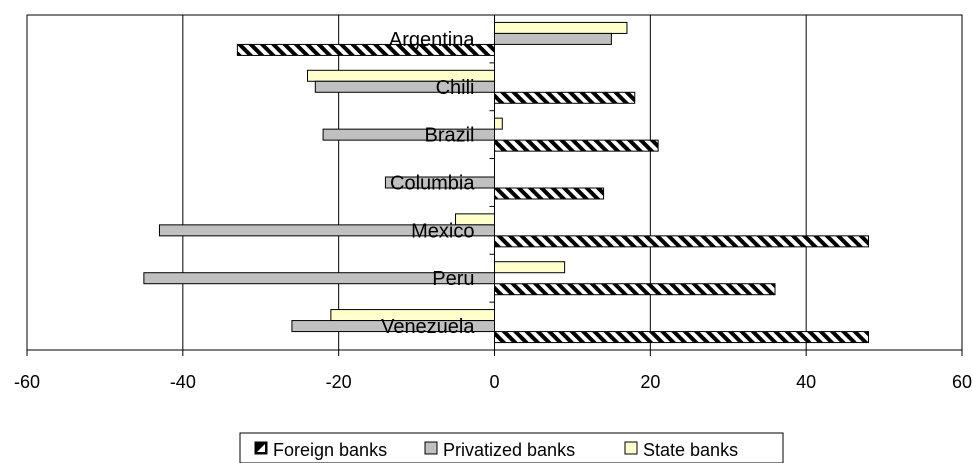 The height and width of the screenshot is (463, 973). I want to click on category-label-columbia: Columbia, so click(432, 184).